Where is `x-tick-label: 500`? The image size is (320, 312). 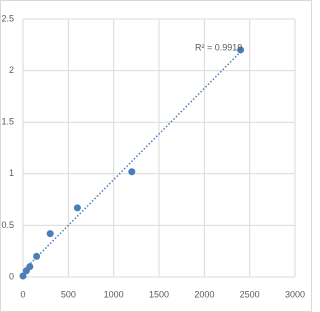
x-tick-label: 500 is located at coordinates (68, 294).